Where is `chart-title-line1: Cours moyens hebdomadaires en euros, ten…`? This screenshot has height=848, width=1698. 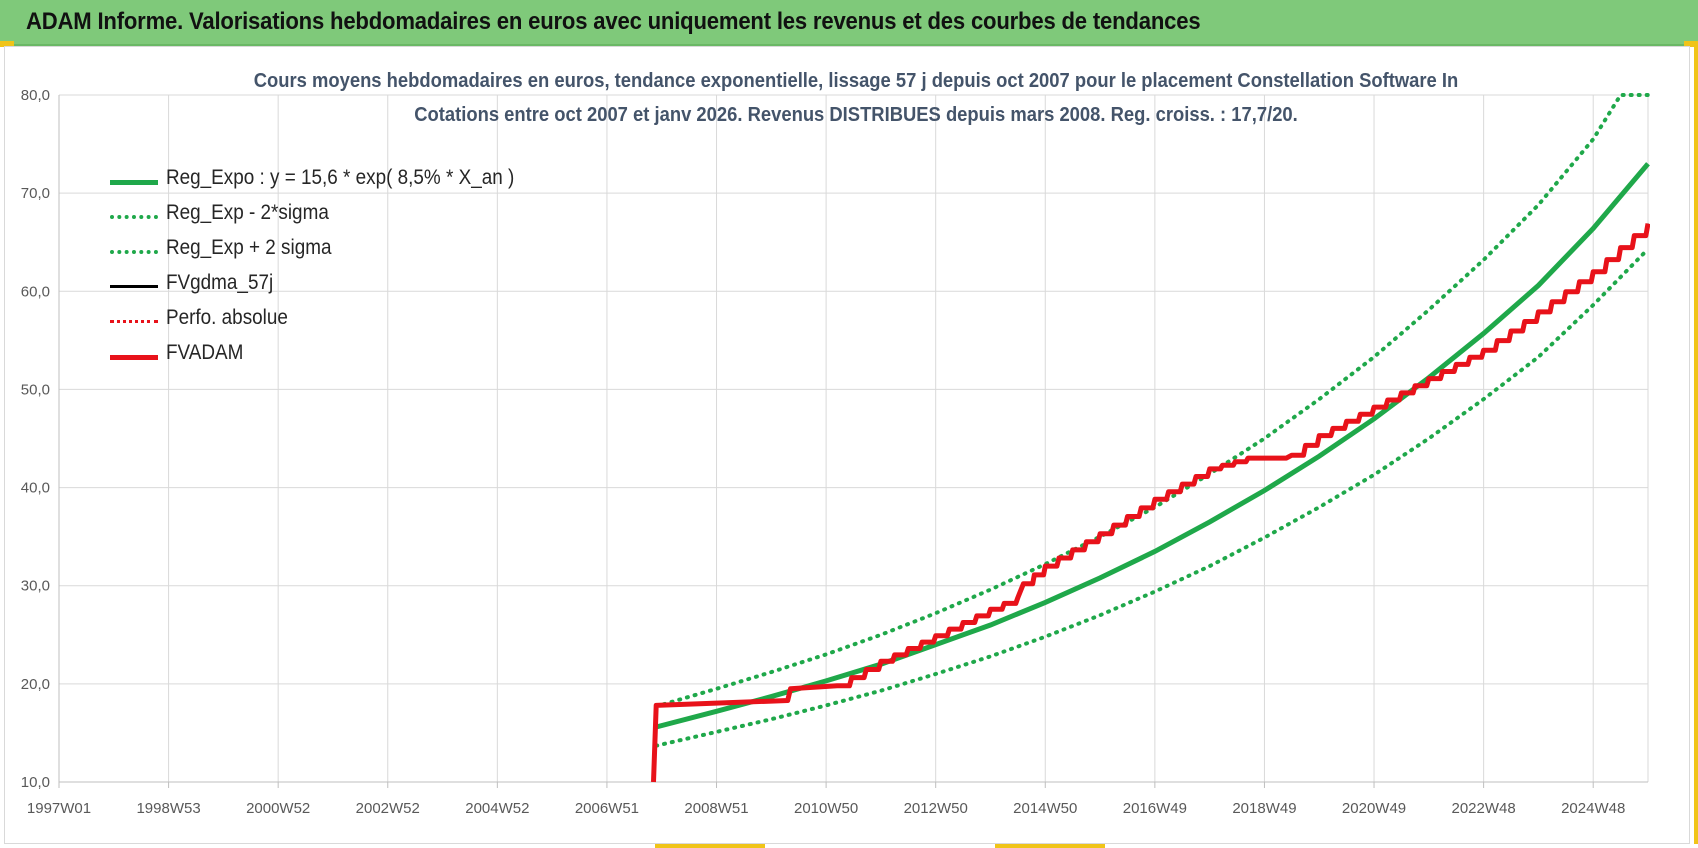
chart-title-line1: Cours moyens hebdomadaires en euros, ten… is located at coordinates (856, 81).